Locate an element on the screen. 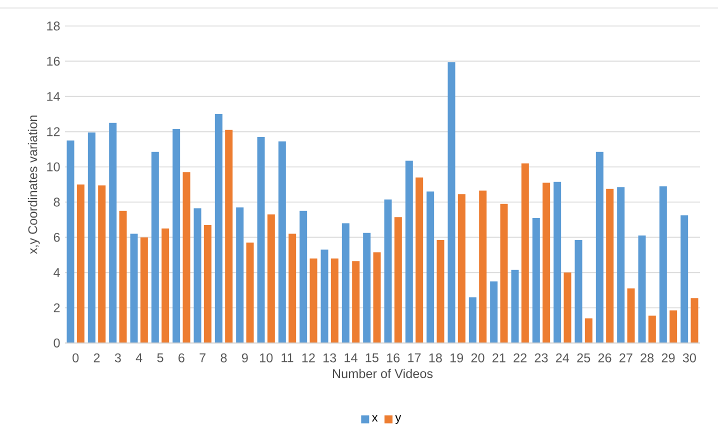 The image size is (718, 434). x-tick-label: 10 is located at coordinates (266, 357).